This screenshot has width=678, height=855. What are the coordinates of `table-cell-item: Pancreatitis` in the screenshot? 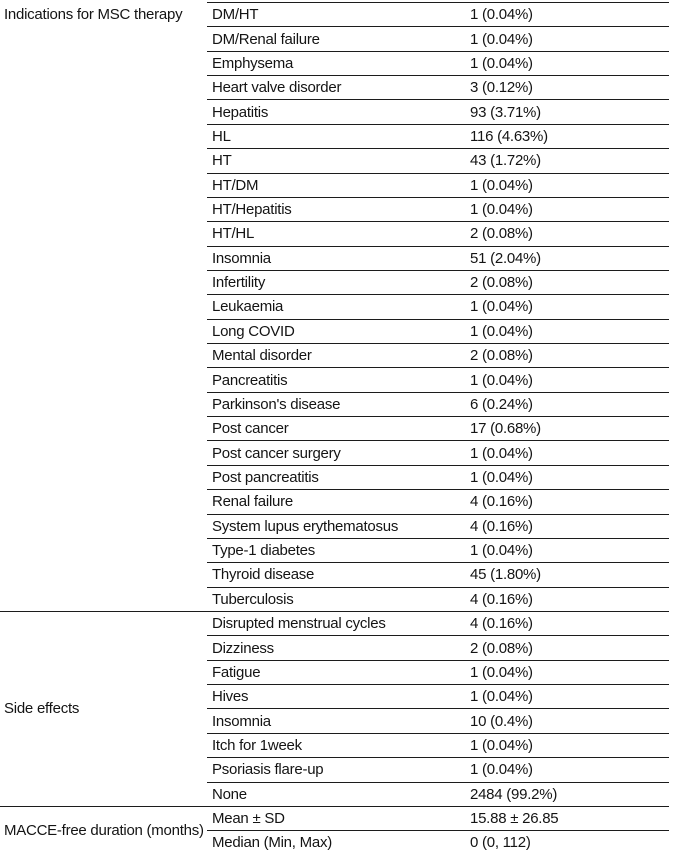 It's located at (336, 379).